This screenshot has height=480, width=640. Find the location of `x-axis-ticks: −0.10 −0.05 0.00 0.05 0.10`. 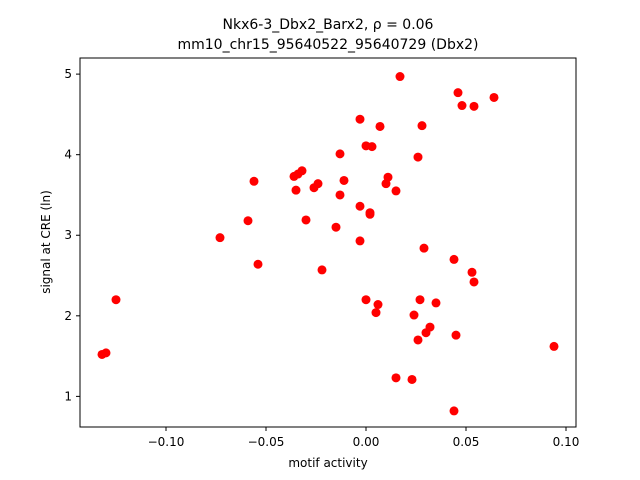

x-axis-ticks: −0.10 −0.05 0.00 0.05 0.10 is located at coordinates (364, 438).